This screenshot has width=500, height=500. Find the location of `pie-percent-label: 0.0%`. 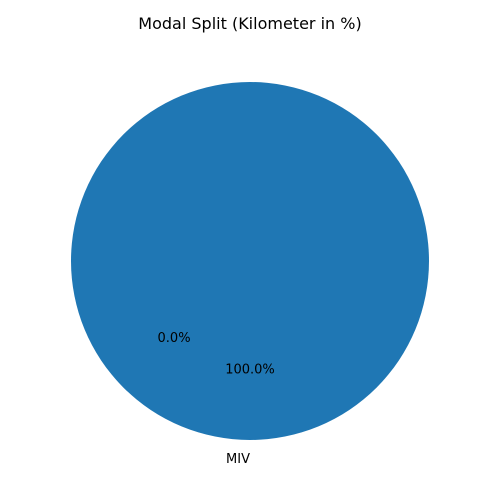

pie-percent-label: 0.0% is located at coordinates (174, 338).